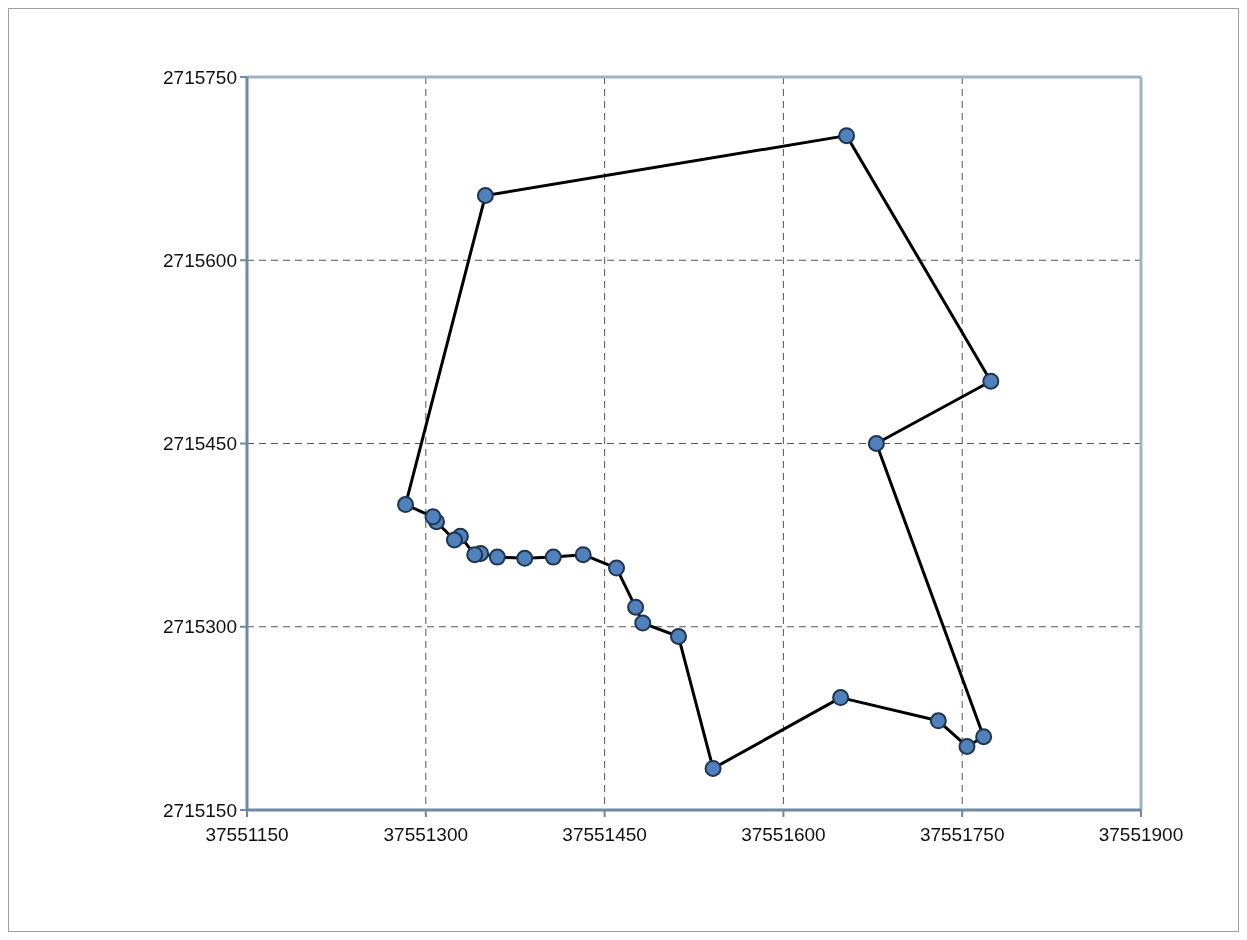  I want to click on y-tick-label: 2715300, so click(200, 627).